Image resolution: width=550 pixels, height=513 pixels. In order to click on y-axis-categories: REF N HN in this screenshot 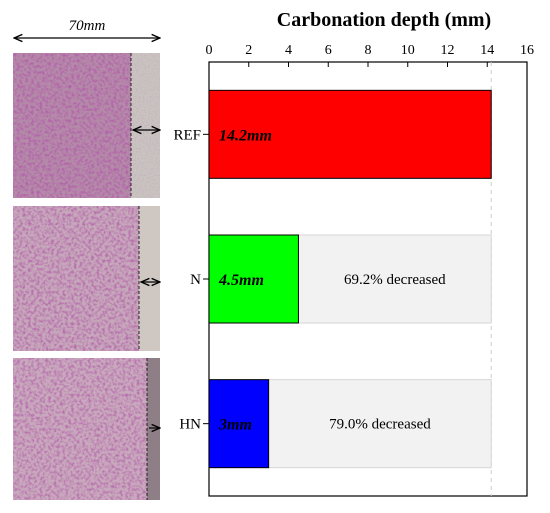, I will do `click(191, 280)`.